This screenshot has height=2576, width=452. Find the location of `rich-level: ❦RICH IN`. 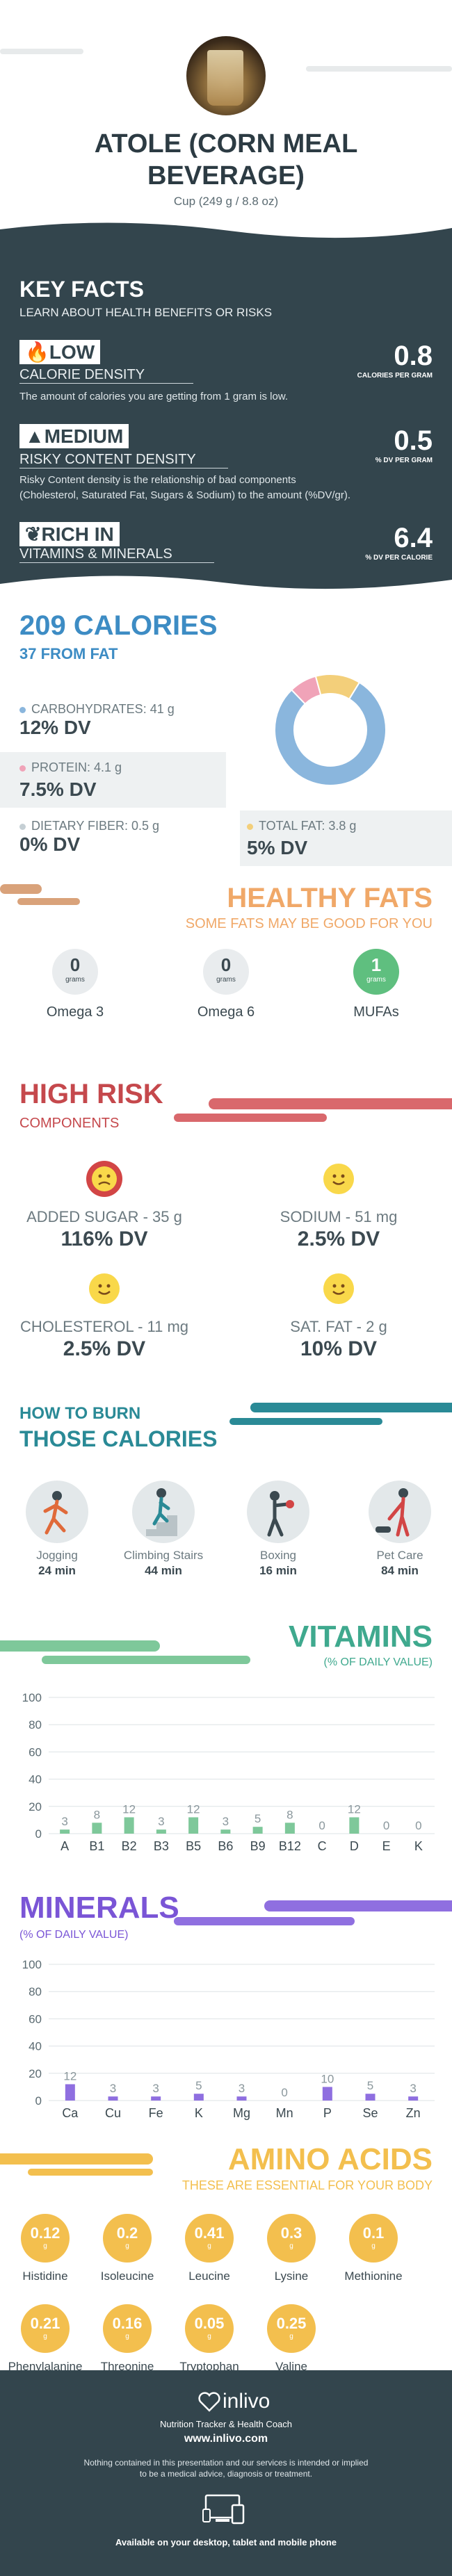

rich-level: ❦RICH IN is located at coordinates (69, 534).